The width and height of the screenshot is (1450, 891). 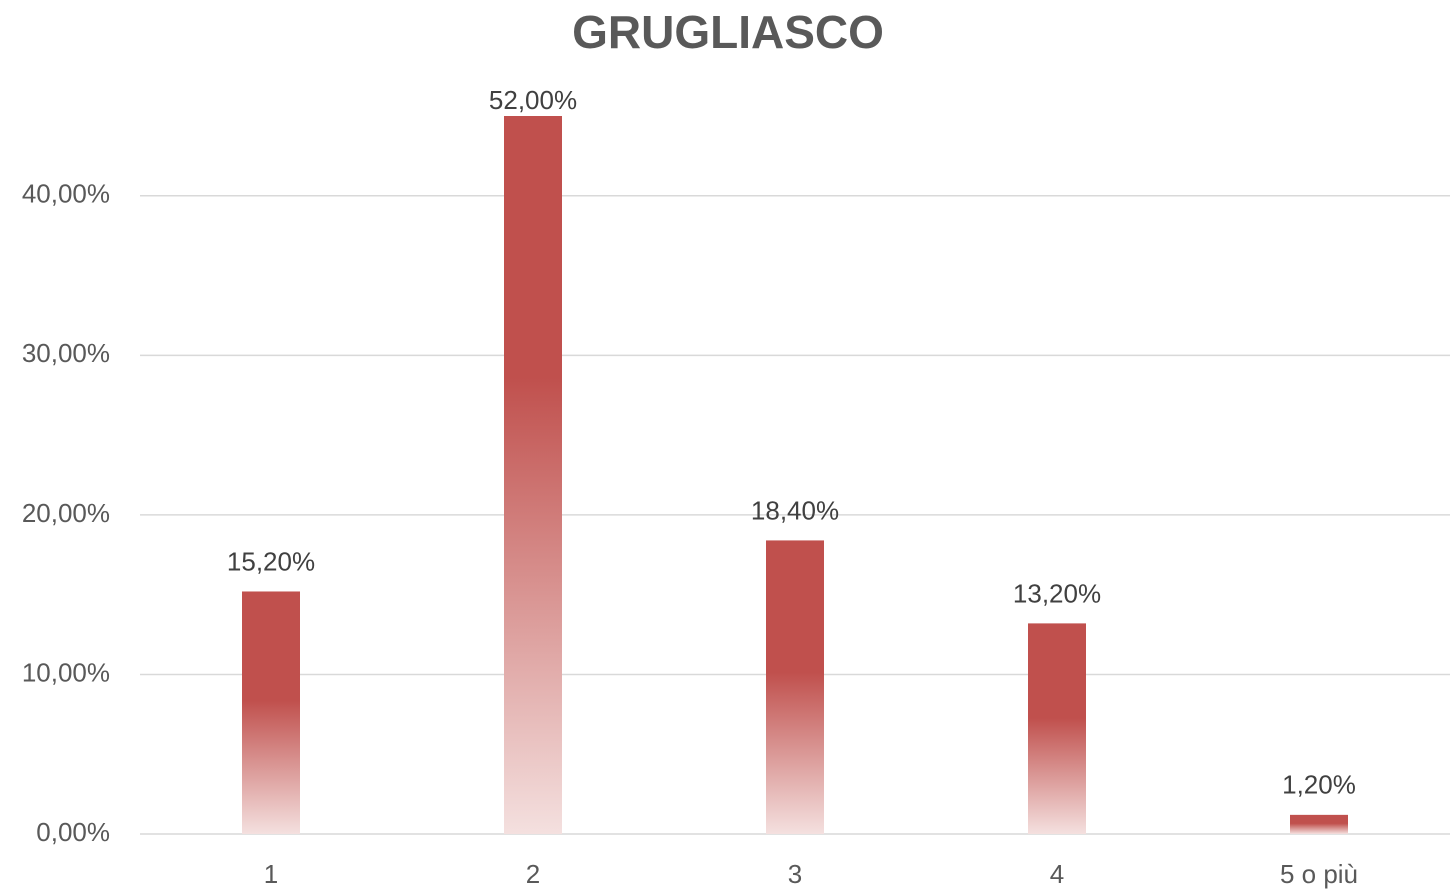 I want to click on y-tick-label: 20,00%, so click(x=66, y=513).